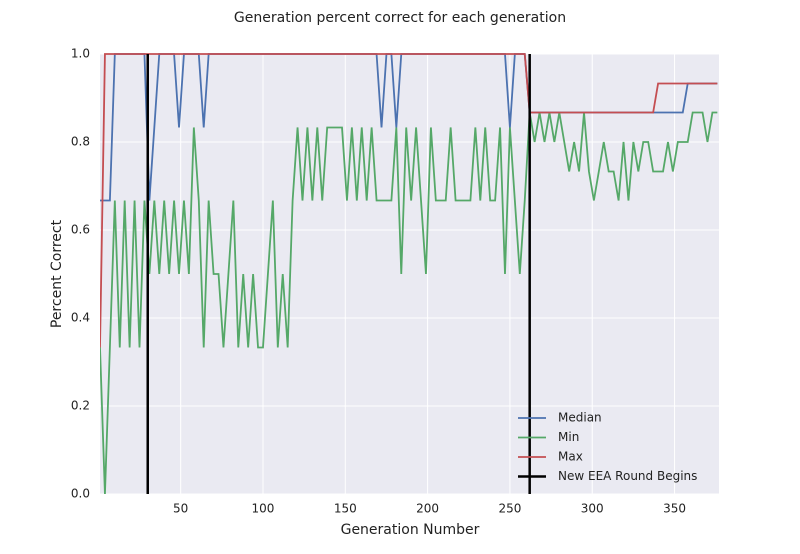  What do you see at coordinates (568, 437) in the screenshot?
I see `legend-label: Min` at bounding box center [568, 437].